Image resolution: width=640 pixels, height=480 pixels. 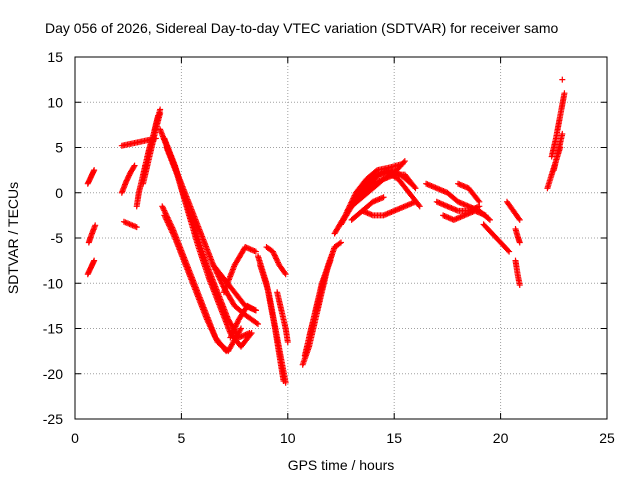 What do you see at coordinates (558, 152) in the screenshot?
I see `series-tr43` at bounding box center [558, 152].